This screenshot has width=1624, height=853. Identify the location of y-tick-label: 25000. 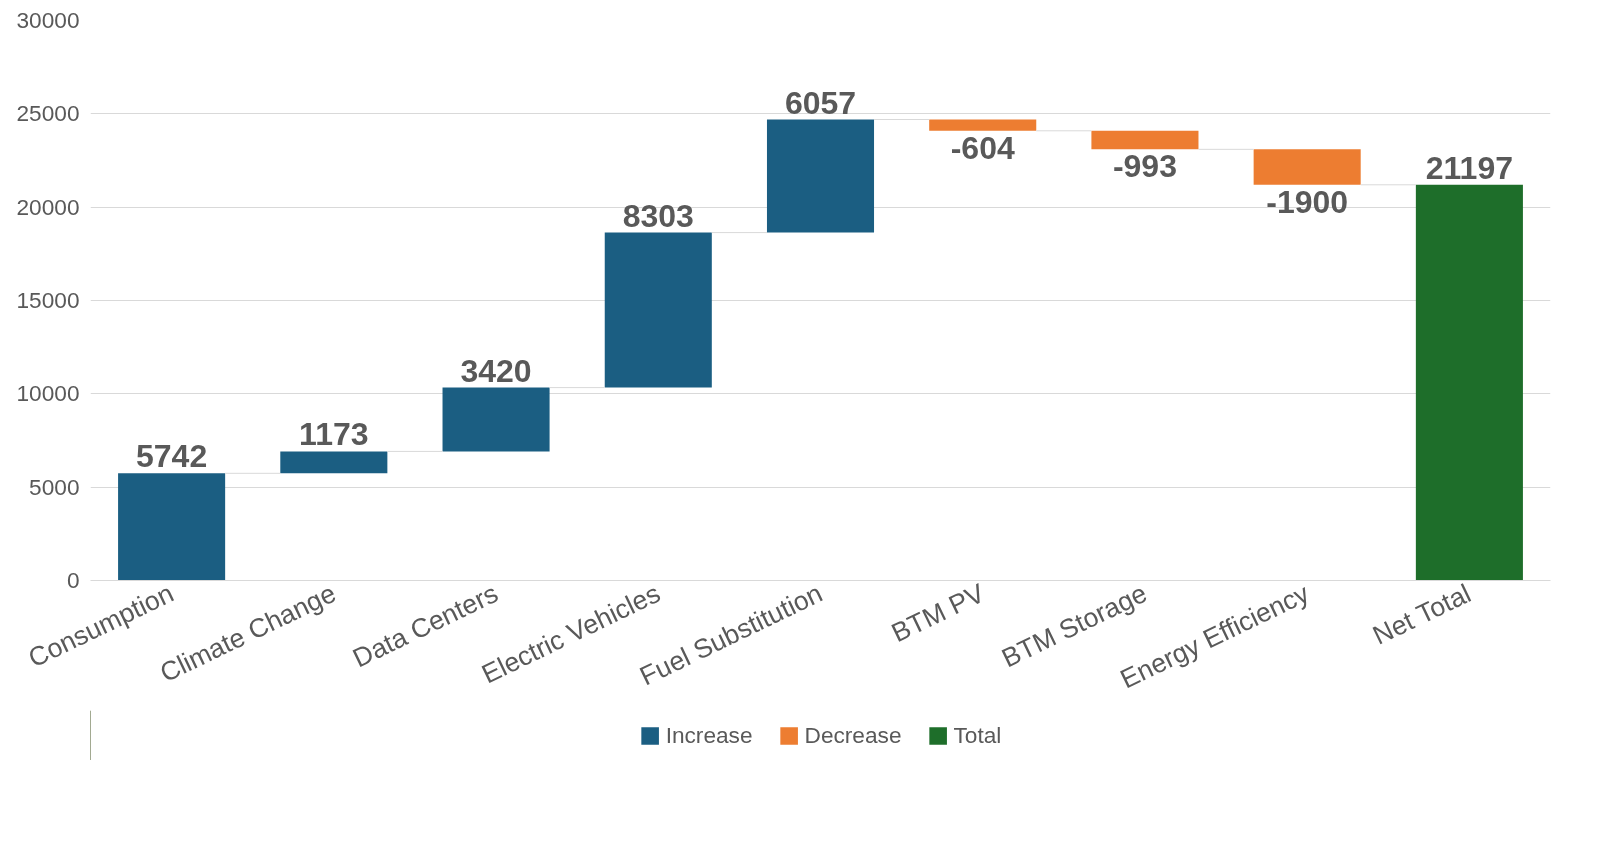
(48, 113).